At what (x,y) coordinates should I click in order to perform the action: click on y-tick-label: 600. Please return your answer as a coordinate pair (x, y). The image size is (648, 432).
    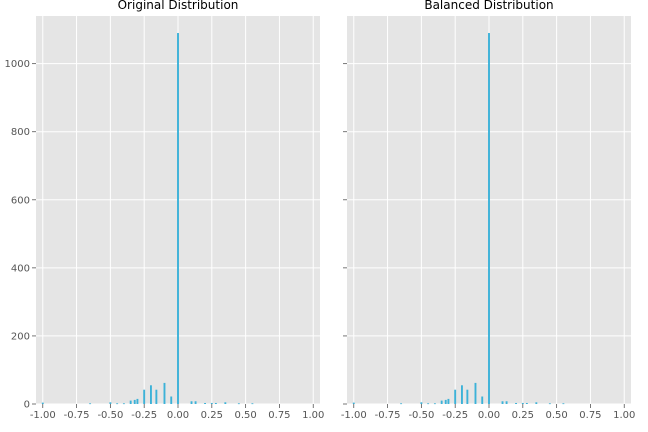
    Looking at the image, I should click on (20, 200).